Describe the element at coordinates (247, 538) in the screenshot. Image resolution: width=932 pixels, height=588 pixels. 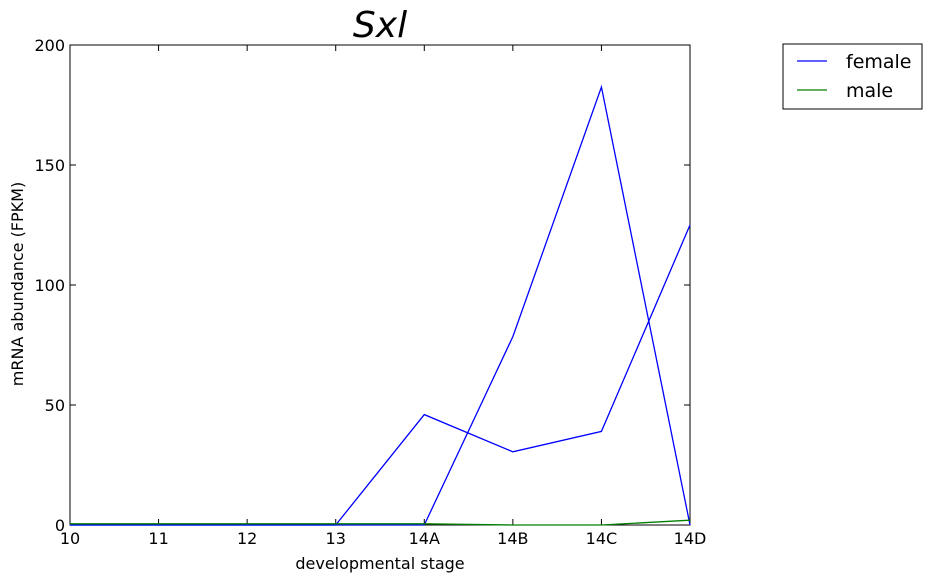
I see `x-tick-label: 12` at that location.